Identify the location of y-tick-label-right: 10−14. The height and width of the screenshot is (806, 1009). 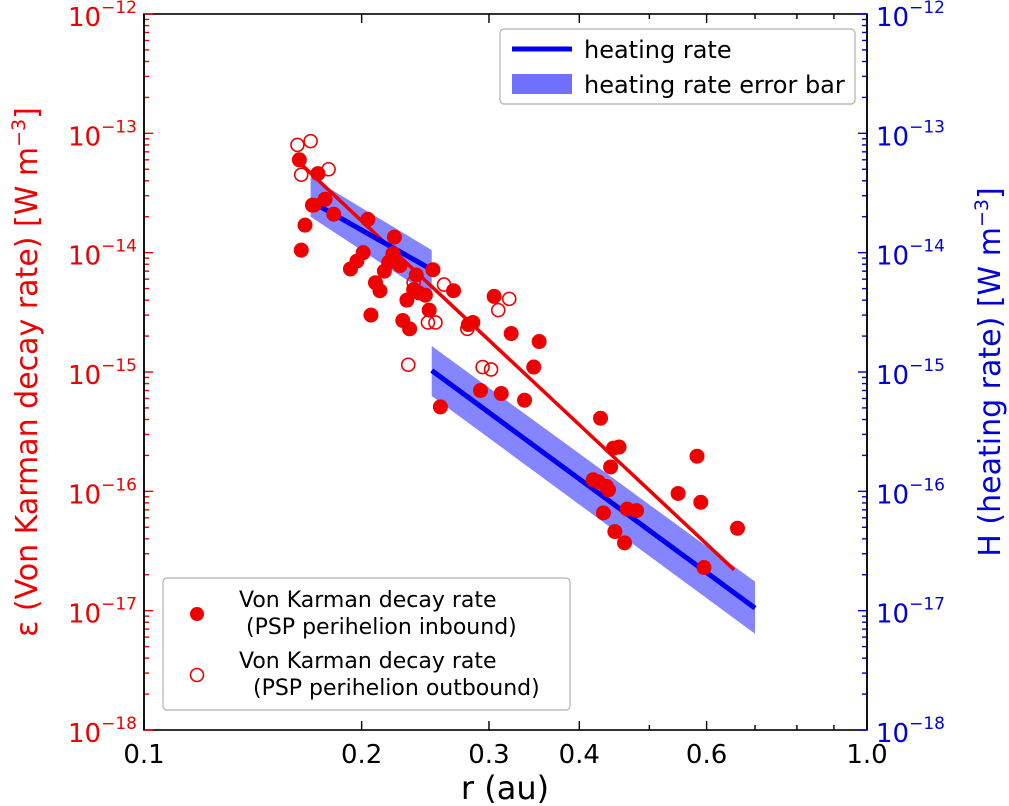
(910, 254).